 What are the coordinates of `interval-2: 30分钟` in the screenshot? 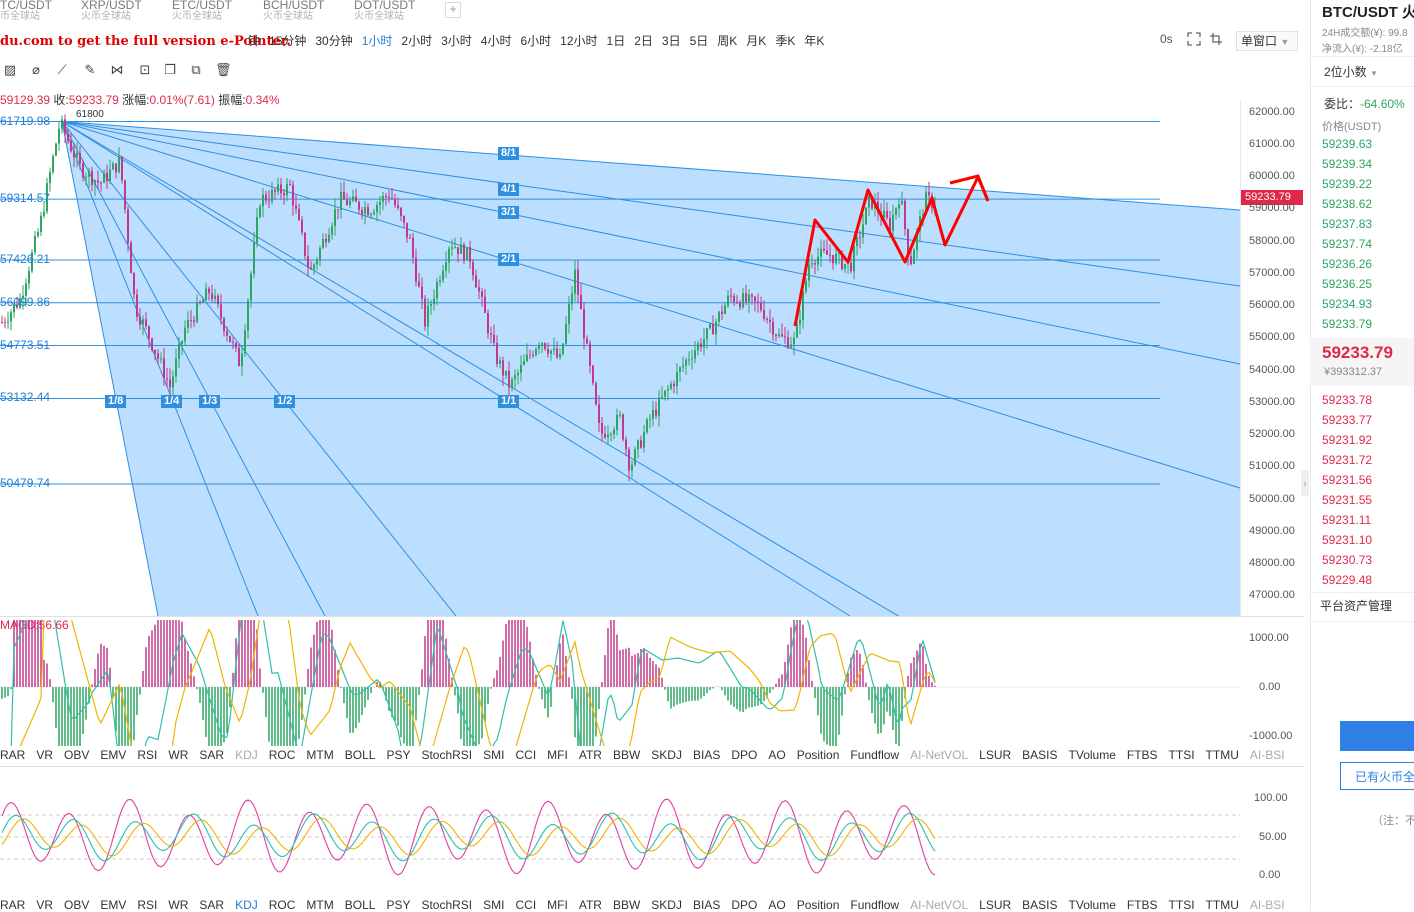 It's located at (334, 41).